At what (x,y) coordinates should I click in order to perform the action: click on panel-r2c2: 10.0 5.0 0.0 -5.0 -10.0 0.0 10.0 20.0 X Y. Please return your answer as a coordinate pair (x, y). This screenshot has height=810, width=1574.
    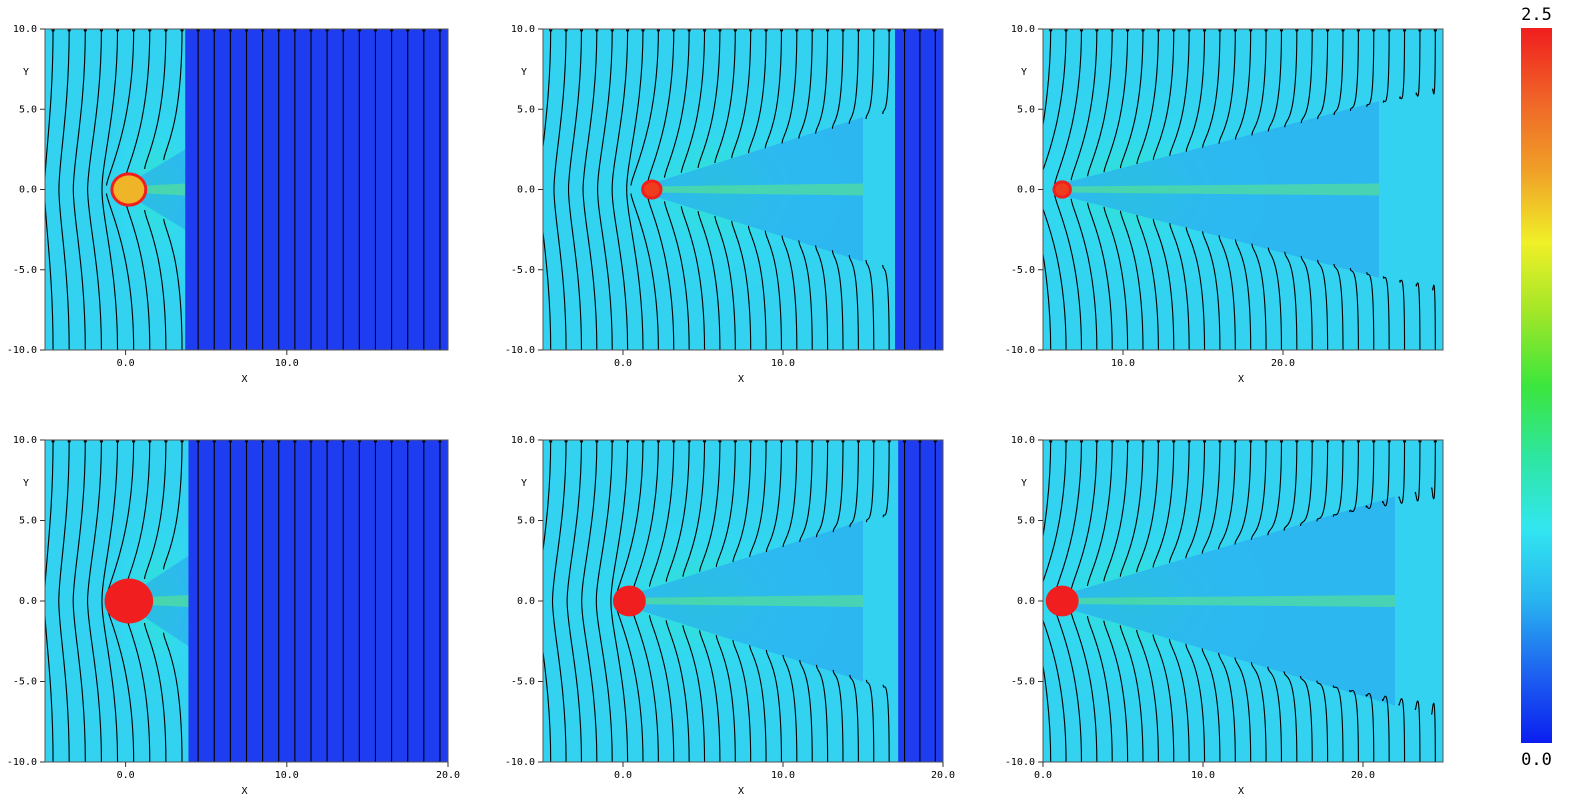
    Looking at the image, I should click on (730, 616).